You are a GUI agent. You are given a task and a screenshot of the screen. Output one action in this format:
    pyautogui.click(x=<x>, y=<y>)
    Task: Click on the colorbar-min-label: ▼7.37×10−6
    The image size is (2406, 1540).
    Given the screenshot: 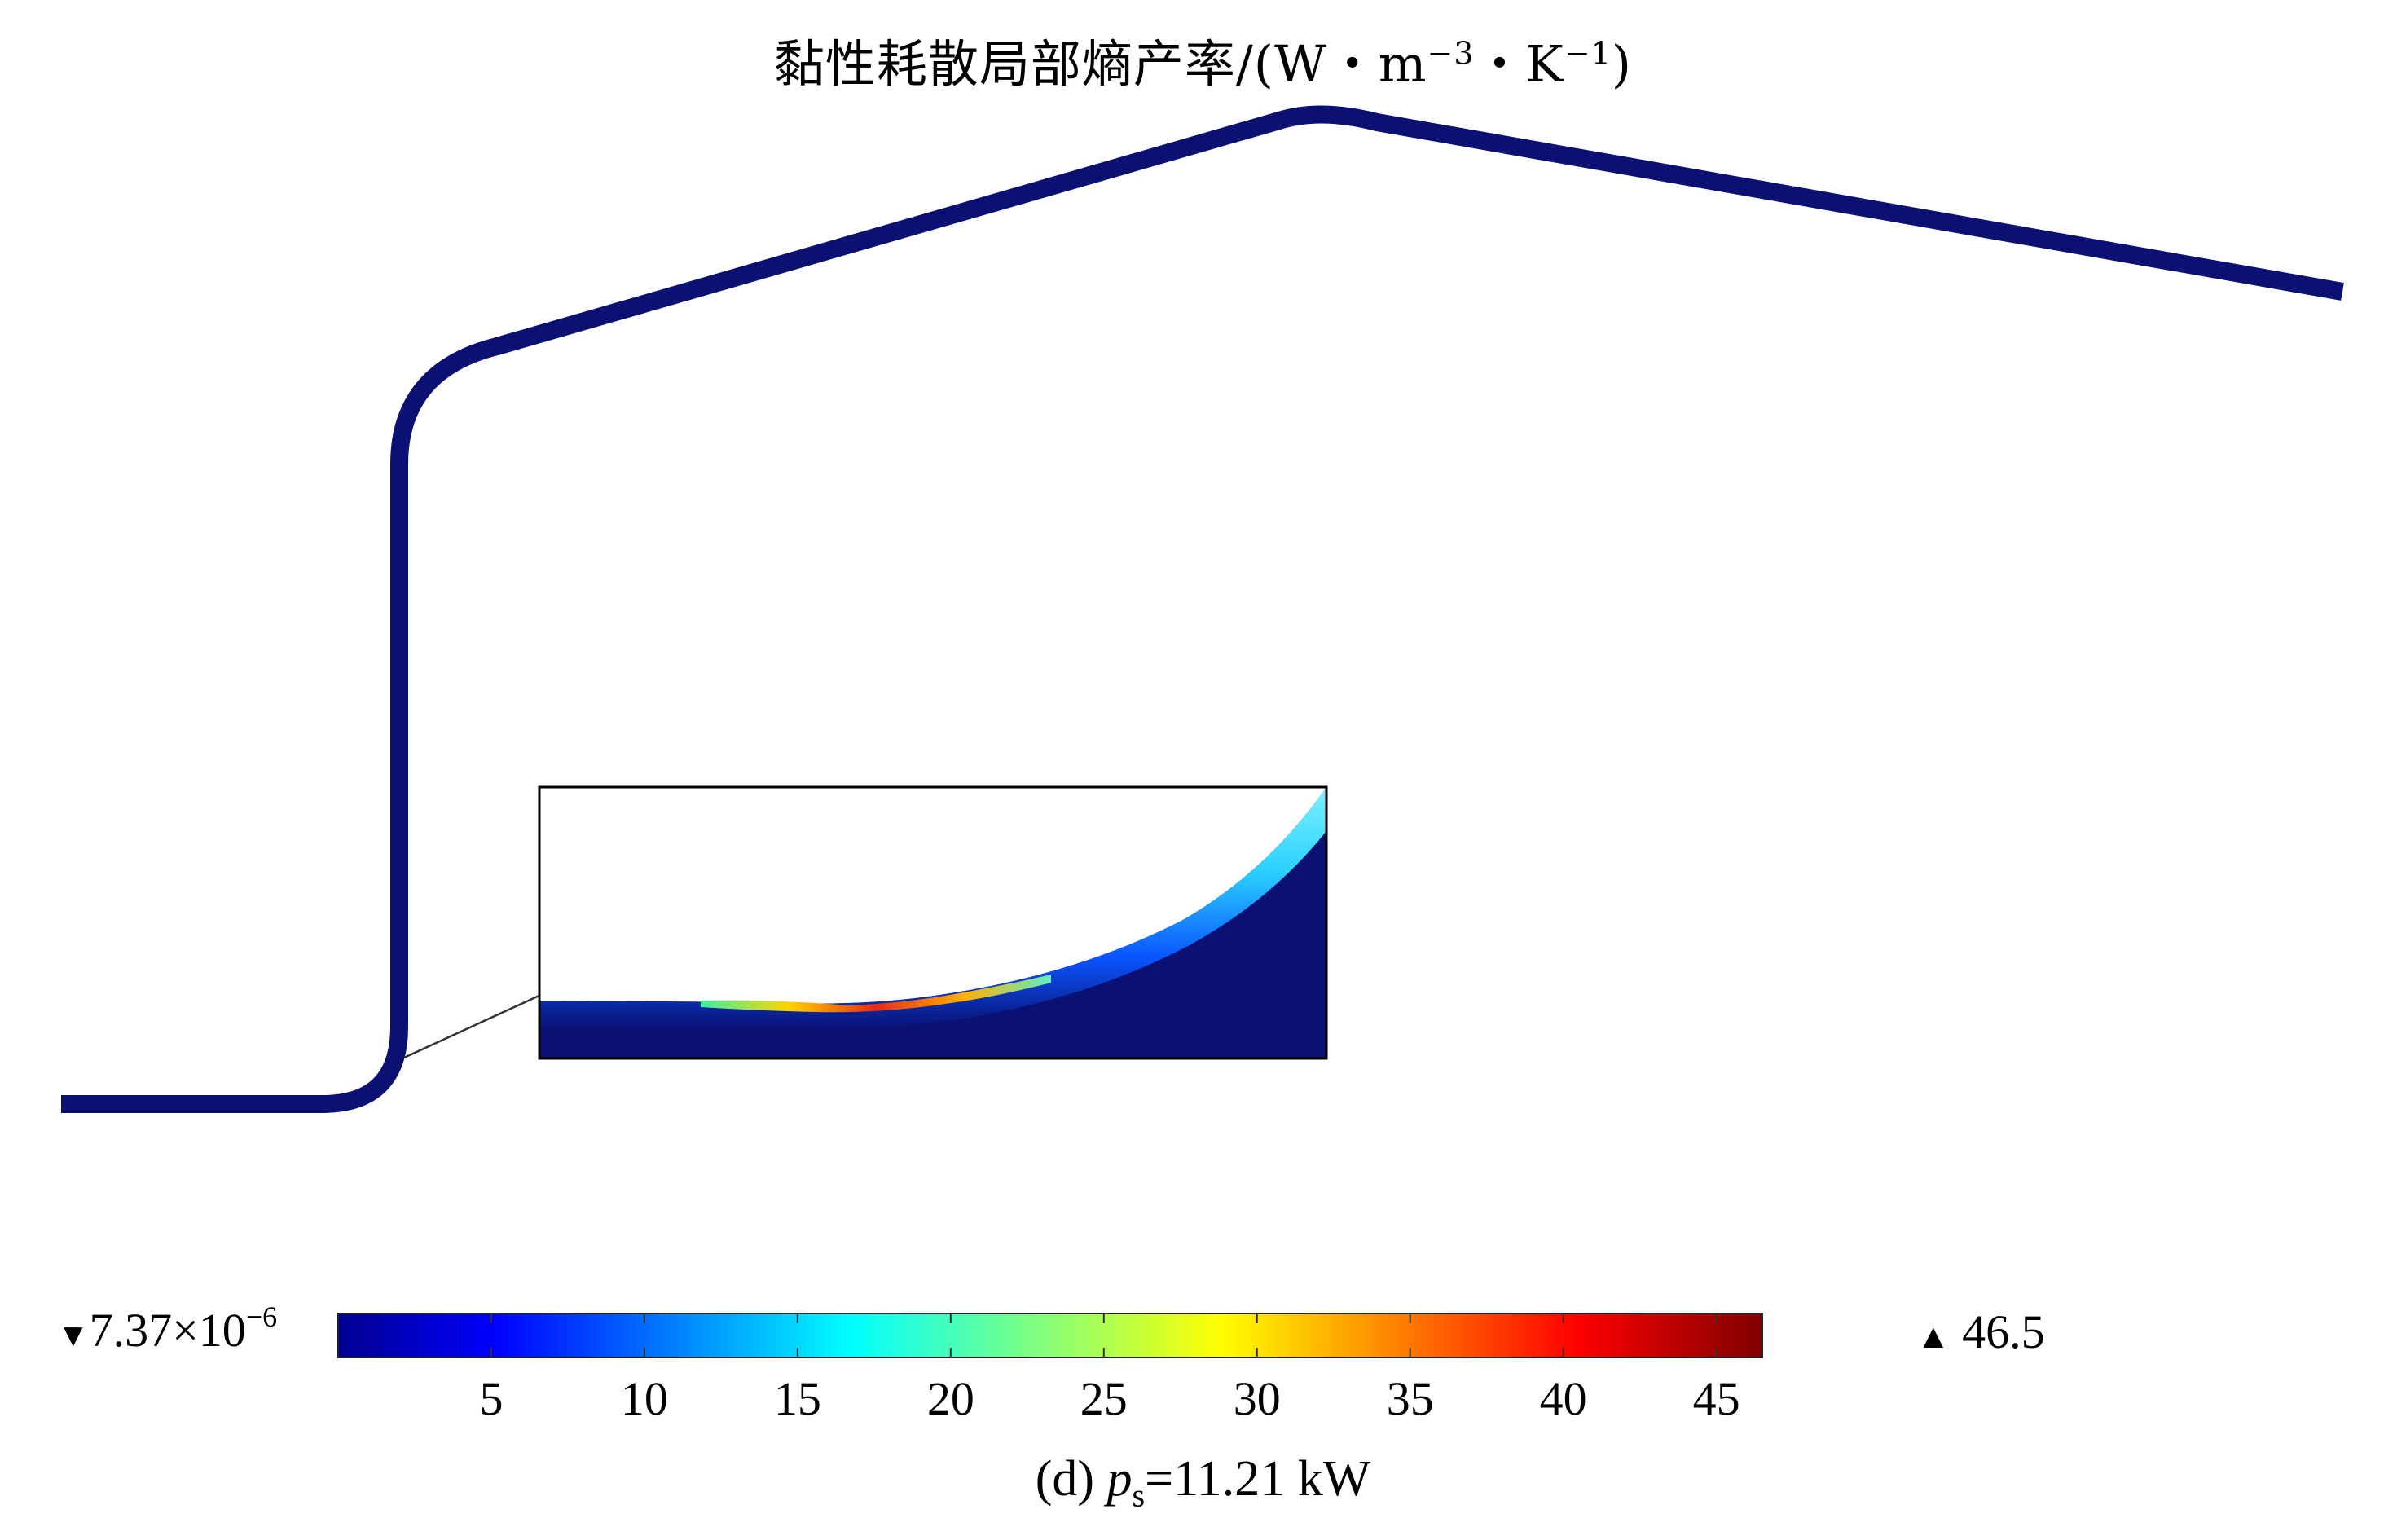 What is the action you would take?
    pyautogui.click(x=167, y=1328)
    